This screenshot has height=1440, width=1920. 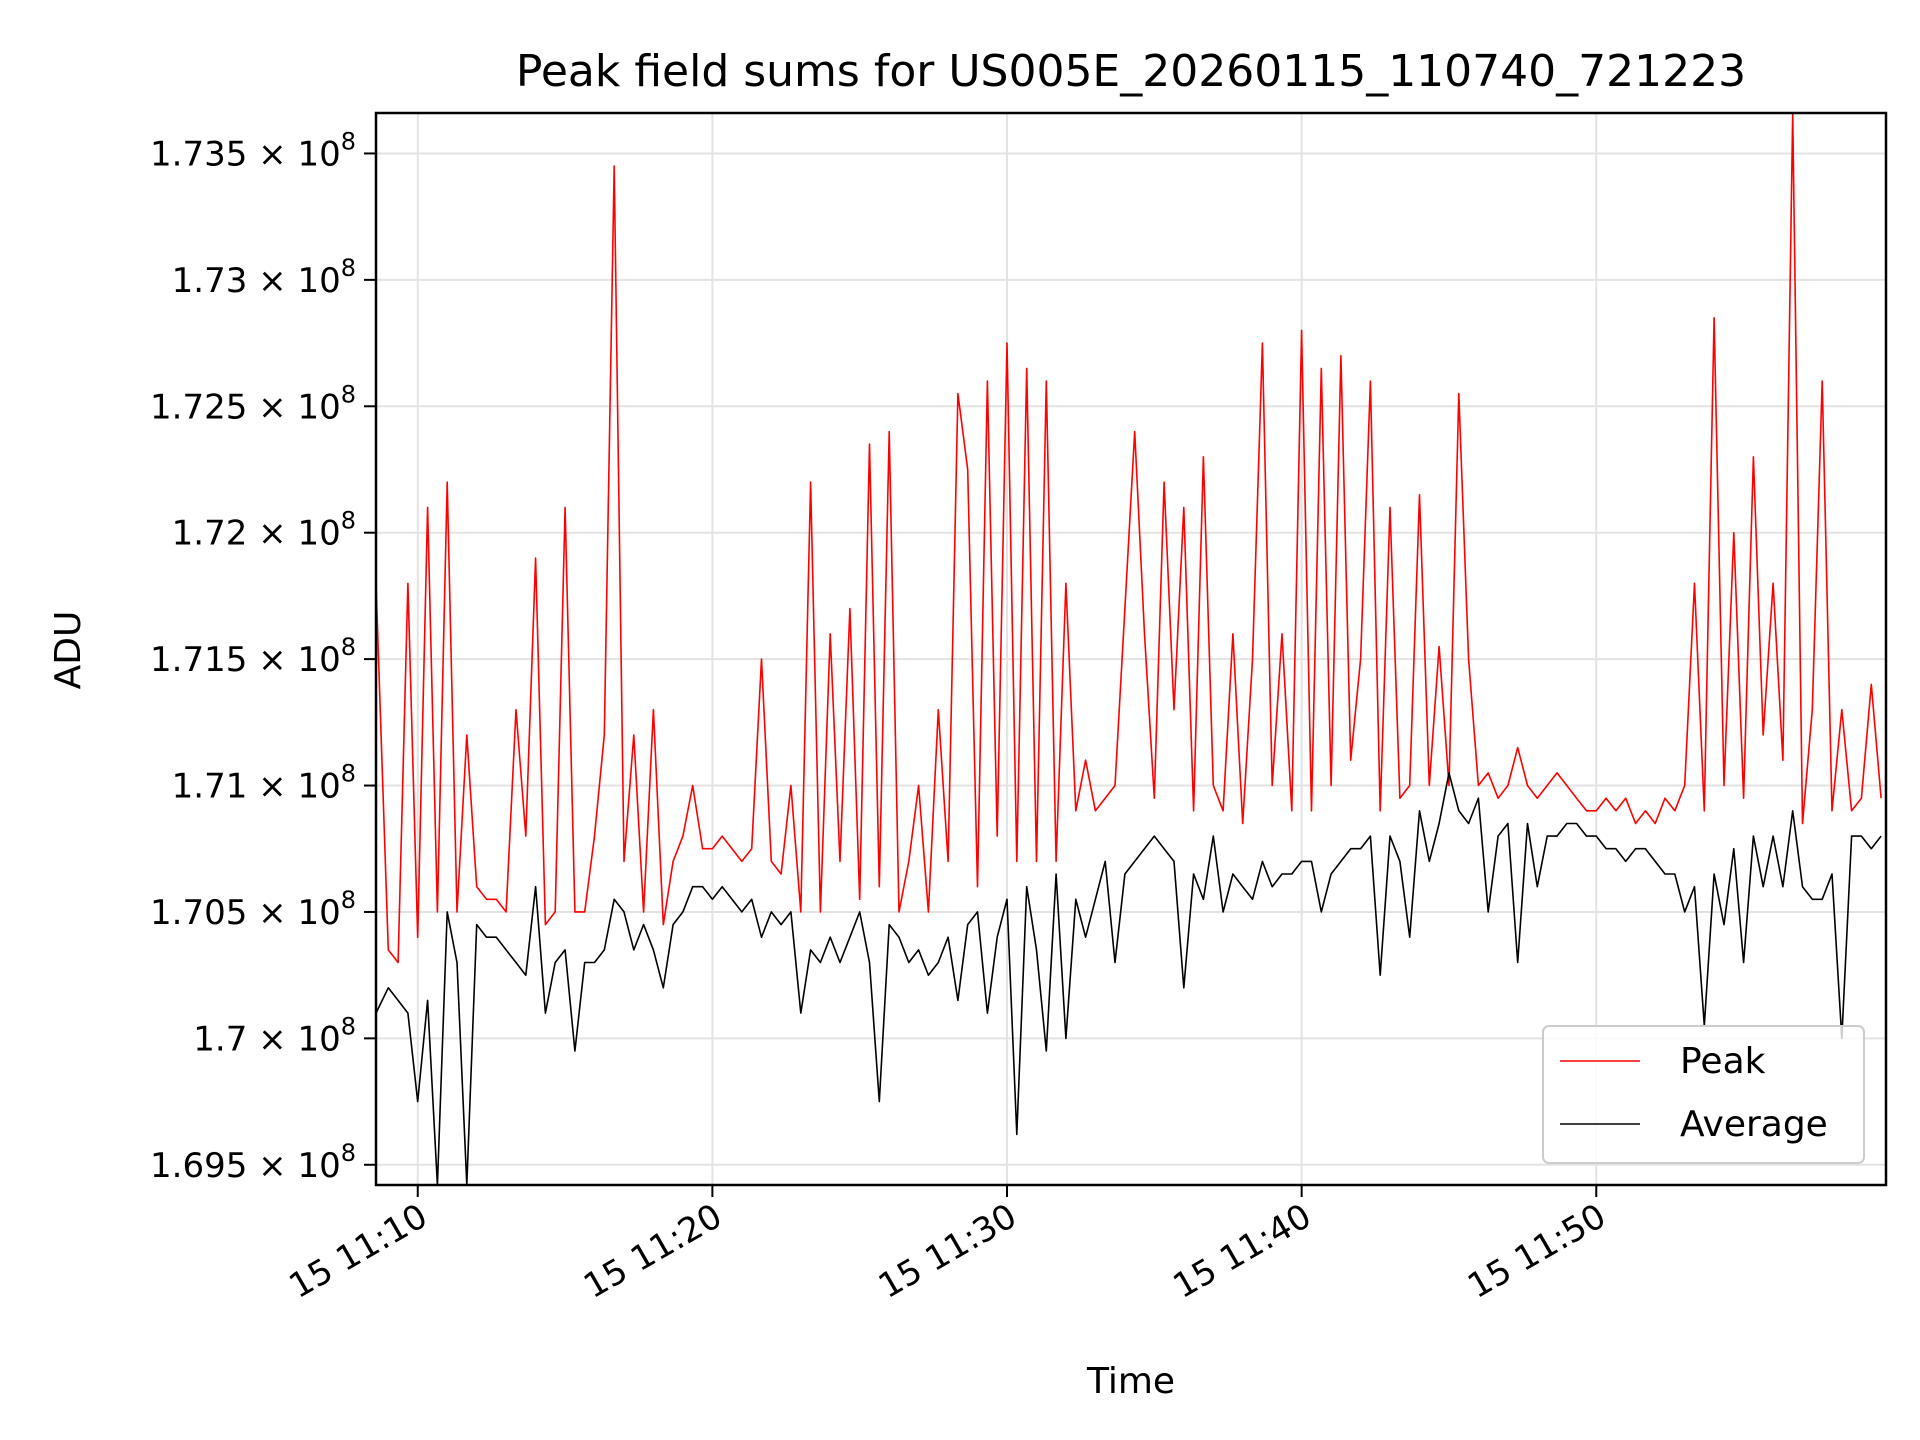 I want to click on y-tick-mantissa: 1.705, so click(x=198, y=913).